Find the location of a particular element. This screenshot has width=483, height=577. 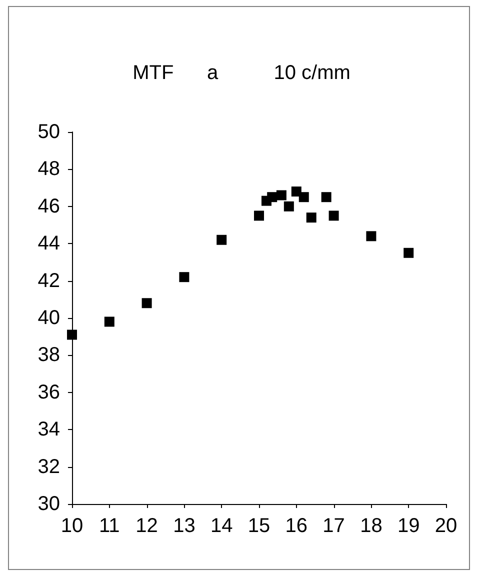

x-tick-label: 12 is located at coordinates (147, 526).